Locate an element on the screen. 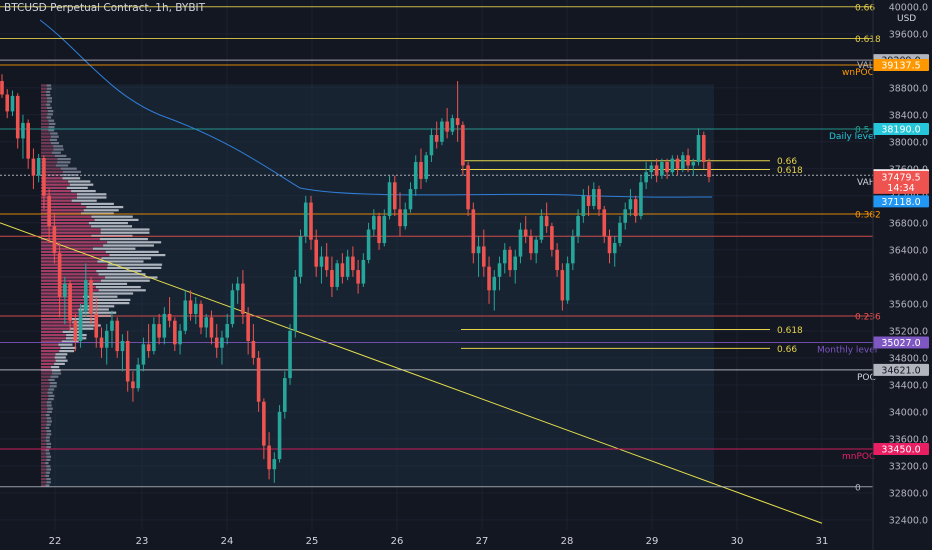  level-label: Monthly level is located at coordinates (847, 351).